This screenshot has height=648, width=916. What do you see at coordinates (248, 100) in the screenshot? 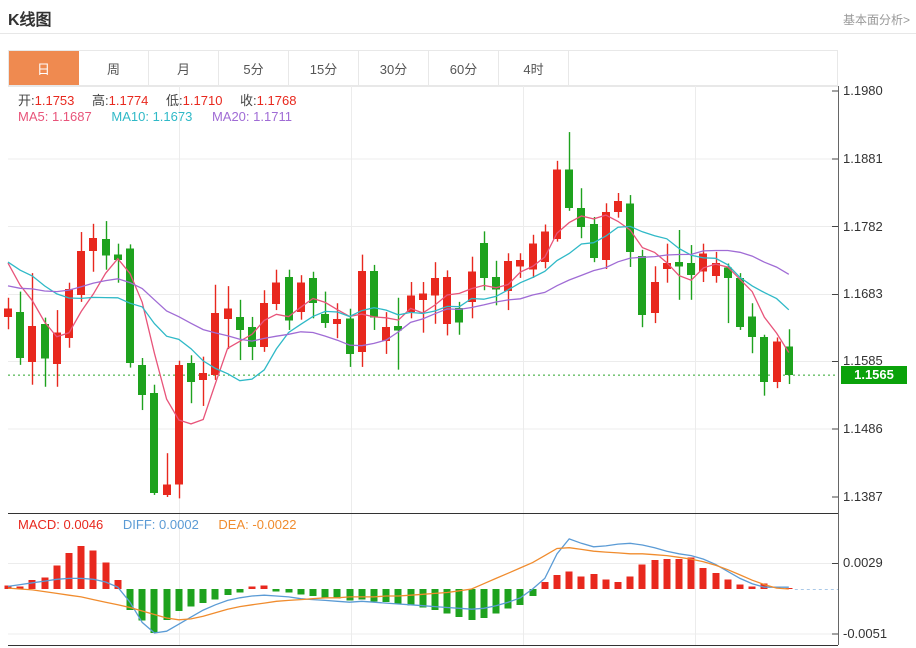
I see `close-label: 收:` at bounding box center [248, 100].